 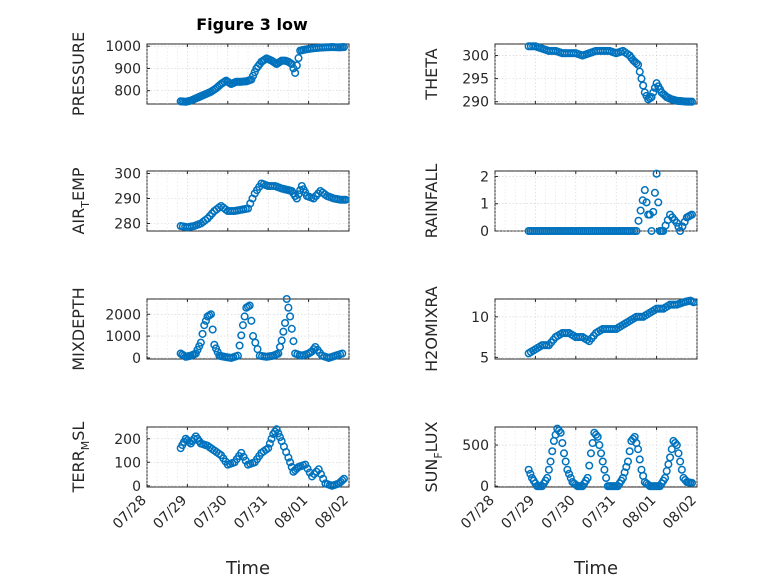 What do you see at coordinates (130, 513) in the screenshot?
I see `x-tick-label: 07/28` at bounding box center [130, 513].